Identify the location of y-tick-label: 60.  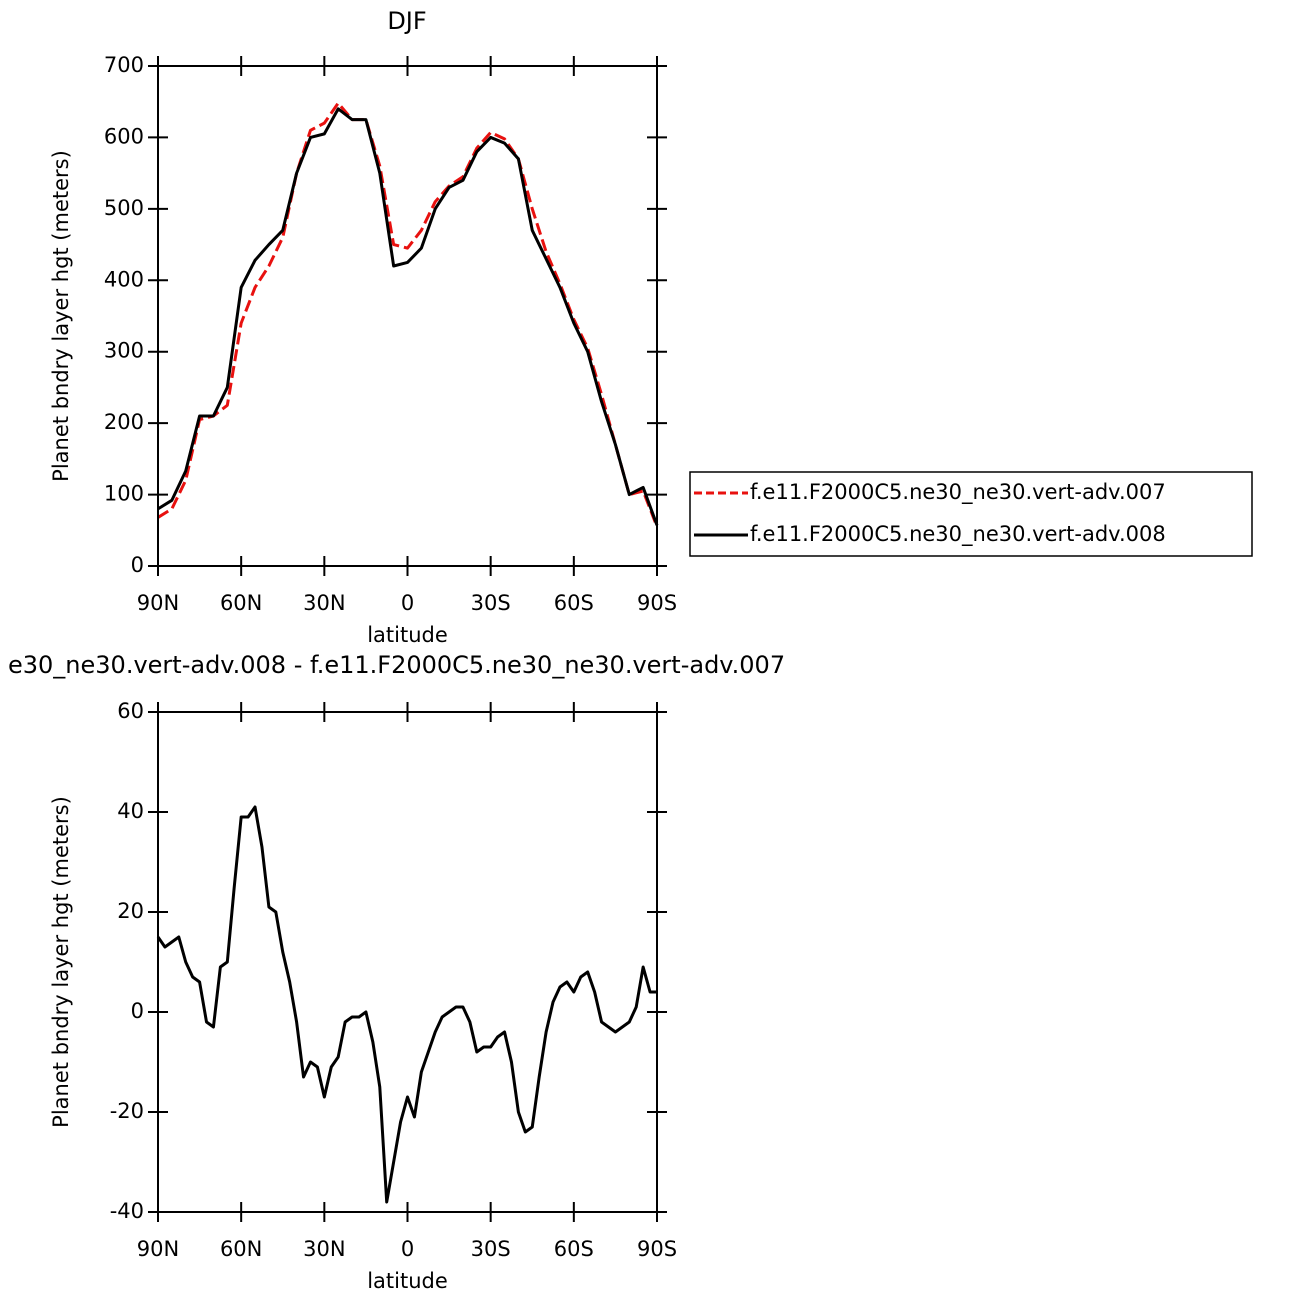
(130, 711).